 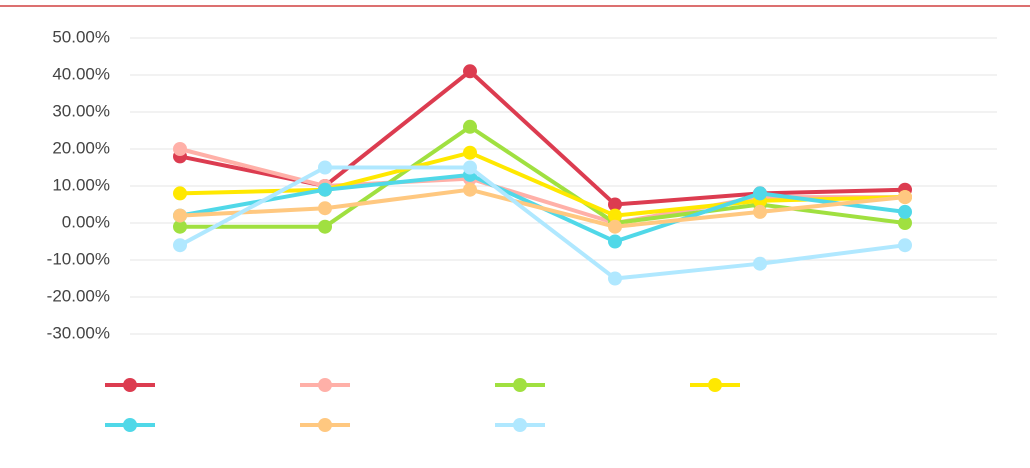 I want to click on y-tick-label: 30.00%, so click(x=81, y=110).